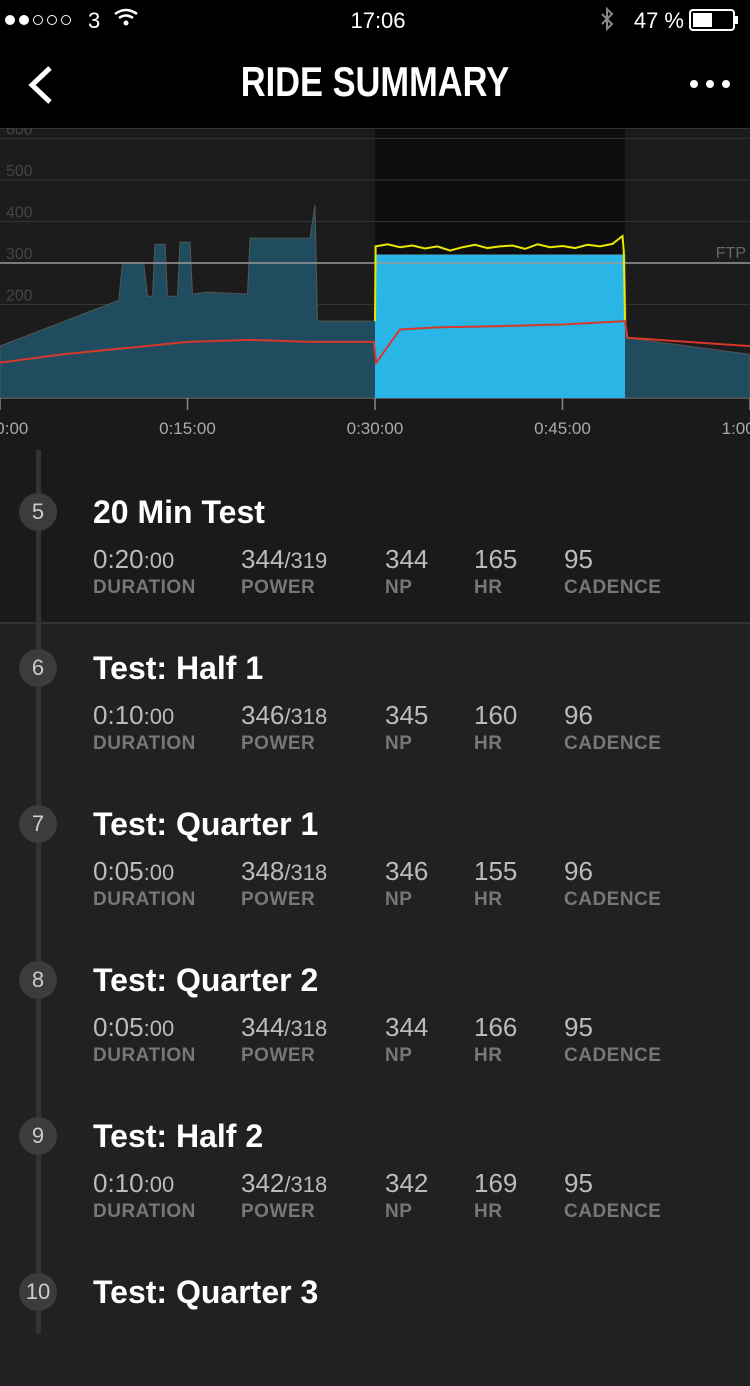 The image size is (750, 1386). Describe the element at coordinates (94, 20) in the screenshot. I see `carrier: 3` at that location.